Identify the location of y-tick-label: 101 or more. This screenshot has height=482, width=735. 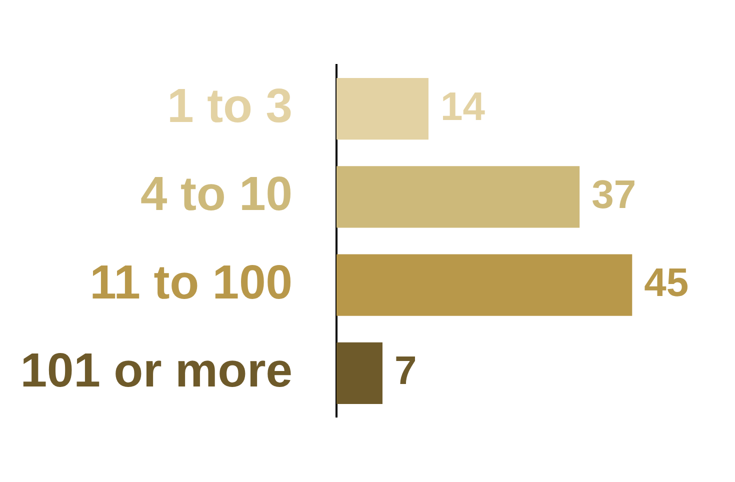
(156, 371).